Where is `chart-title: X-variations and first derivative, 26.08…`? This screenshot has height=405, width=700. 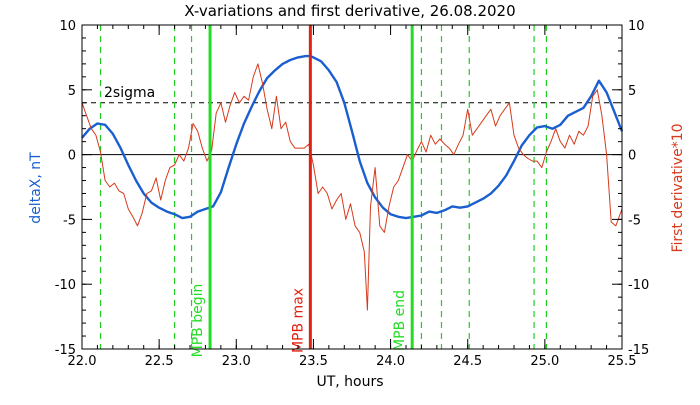
chart-title: X-variations and first derivative, 26.08… is located at coordinates (349, 11).